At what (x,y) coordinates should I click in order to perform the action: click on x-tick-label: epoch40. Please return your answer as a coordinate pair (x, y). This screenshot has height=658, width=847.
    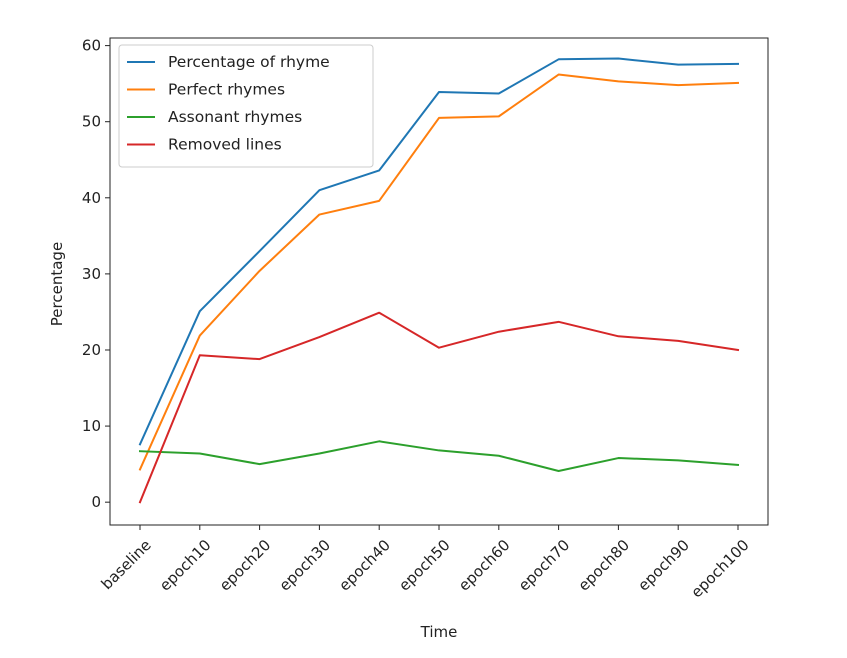
    Looking at the image, I should click on (364, 565).